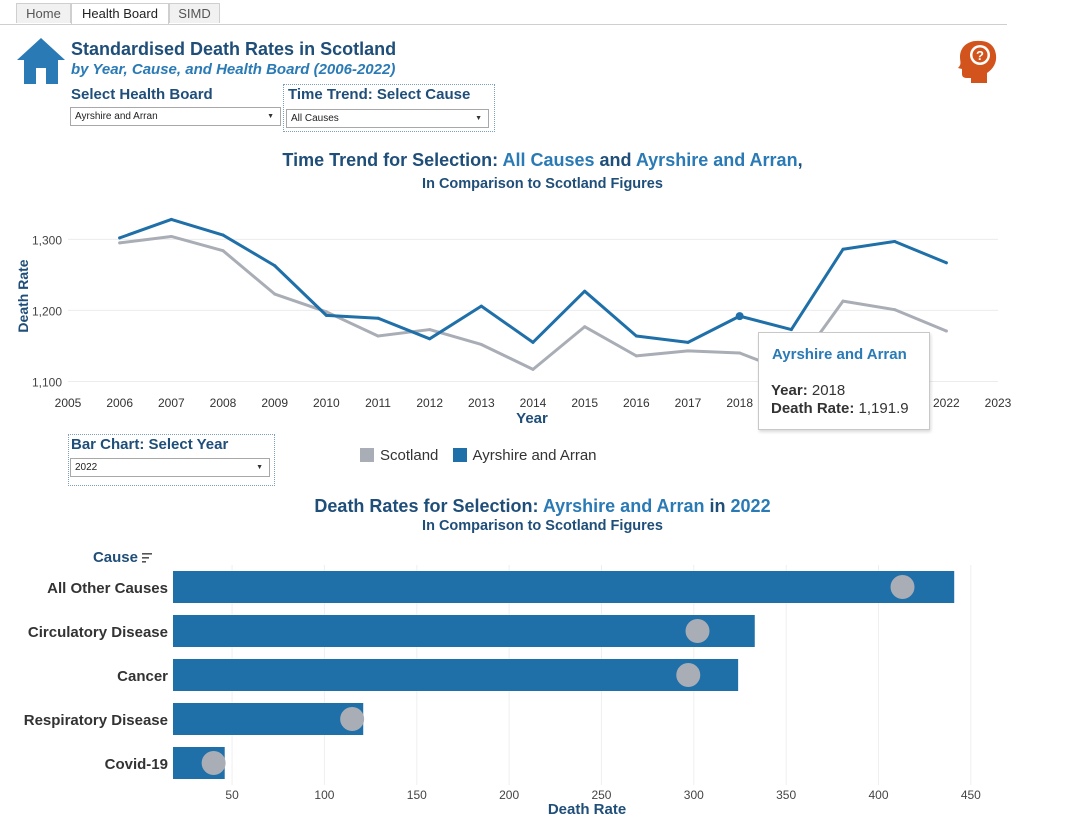 The height and width of the screenshot is (817, 1085). I want to click on bar-title-board: Ayrshire and Arran, so click(623, 506).